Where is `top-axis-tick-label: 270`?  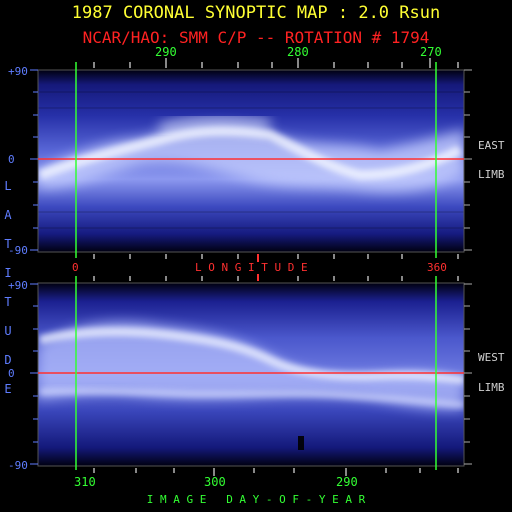 top-axis-tick-label: 270 is located at coordinates (431, 52).